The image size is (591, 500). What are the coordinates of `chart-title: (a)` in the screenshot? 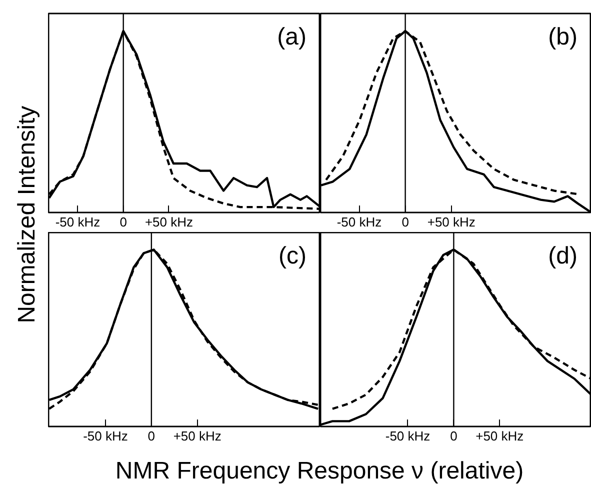 It's located at (292, 37).